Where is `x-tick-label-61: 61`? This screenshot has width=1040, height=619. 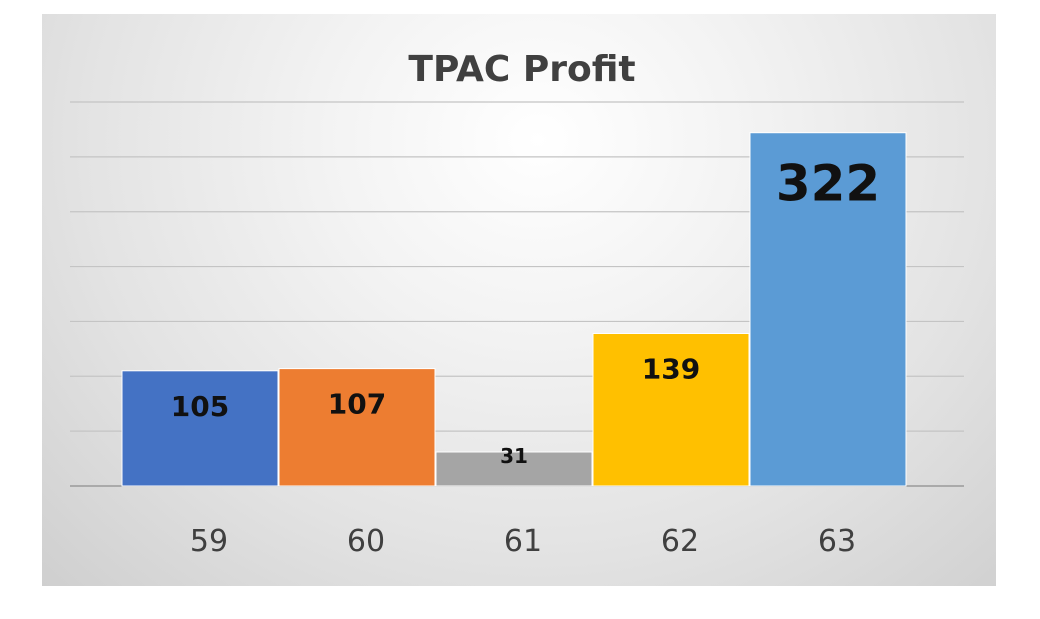
x-tick-label-61: 61 is located at coordinates (523, 541).